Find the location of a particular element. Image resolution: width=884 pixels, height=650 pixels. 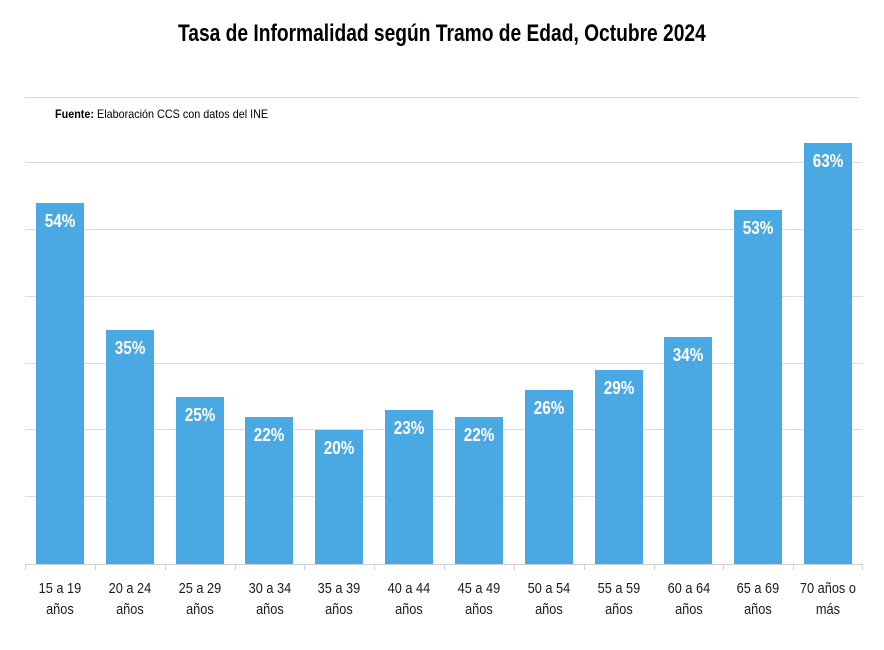

bar-value-text: 53% is located at coordinates (758, 228).